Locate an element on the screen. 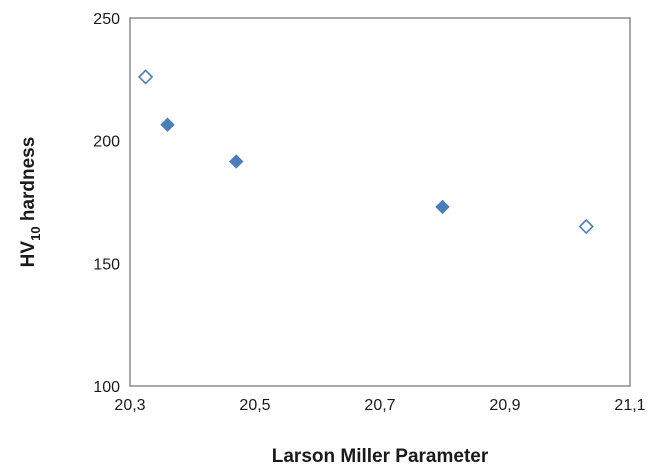 Image resolution: width=657 pixels, height=472 pixels. y-axis-title: HV10 hardness is located at coordinates (30, 202).